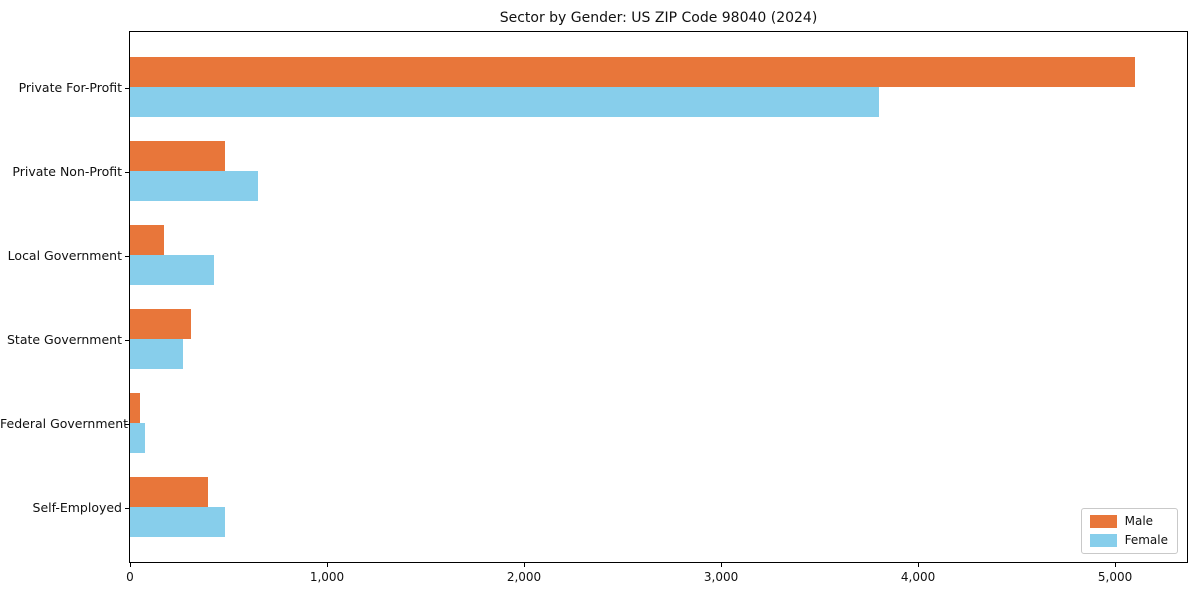  Describe the element at coordinates (1146, 540) in the screenshot. I see `legend-label-female: Female` at that location.